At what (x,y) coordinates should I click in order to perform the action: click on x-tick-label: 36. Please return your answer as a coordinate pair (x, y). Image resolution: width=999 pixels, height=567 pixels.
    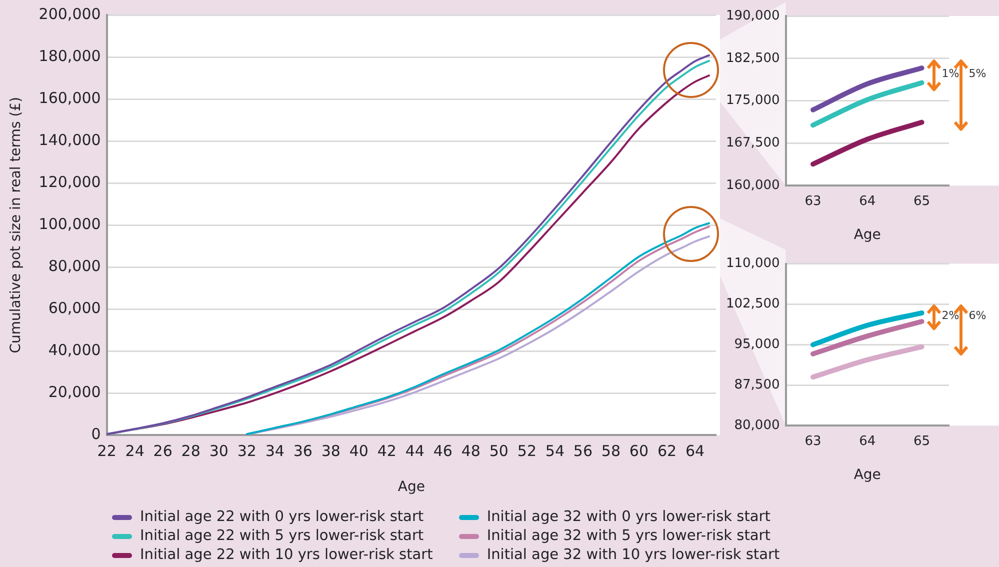
    Looking at the image, I should click on (302, 451).